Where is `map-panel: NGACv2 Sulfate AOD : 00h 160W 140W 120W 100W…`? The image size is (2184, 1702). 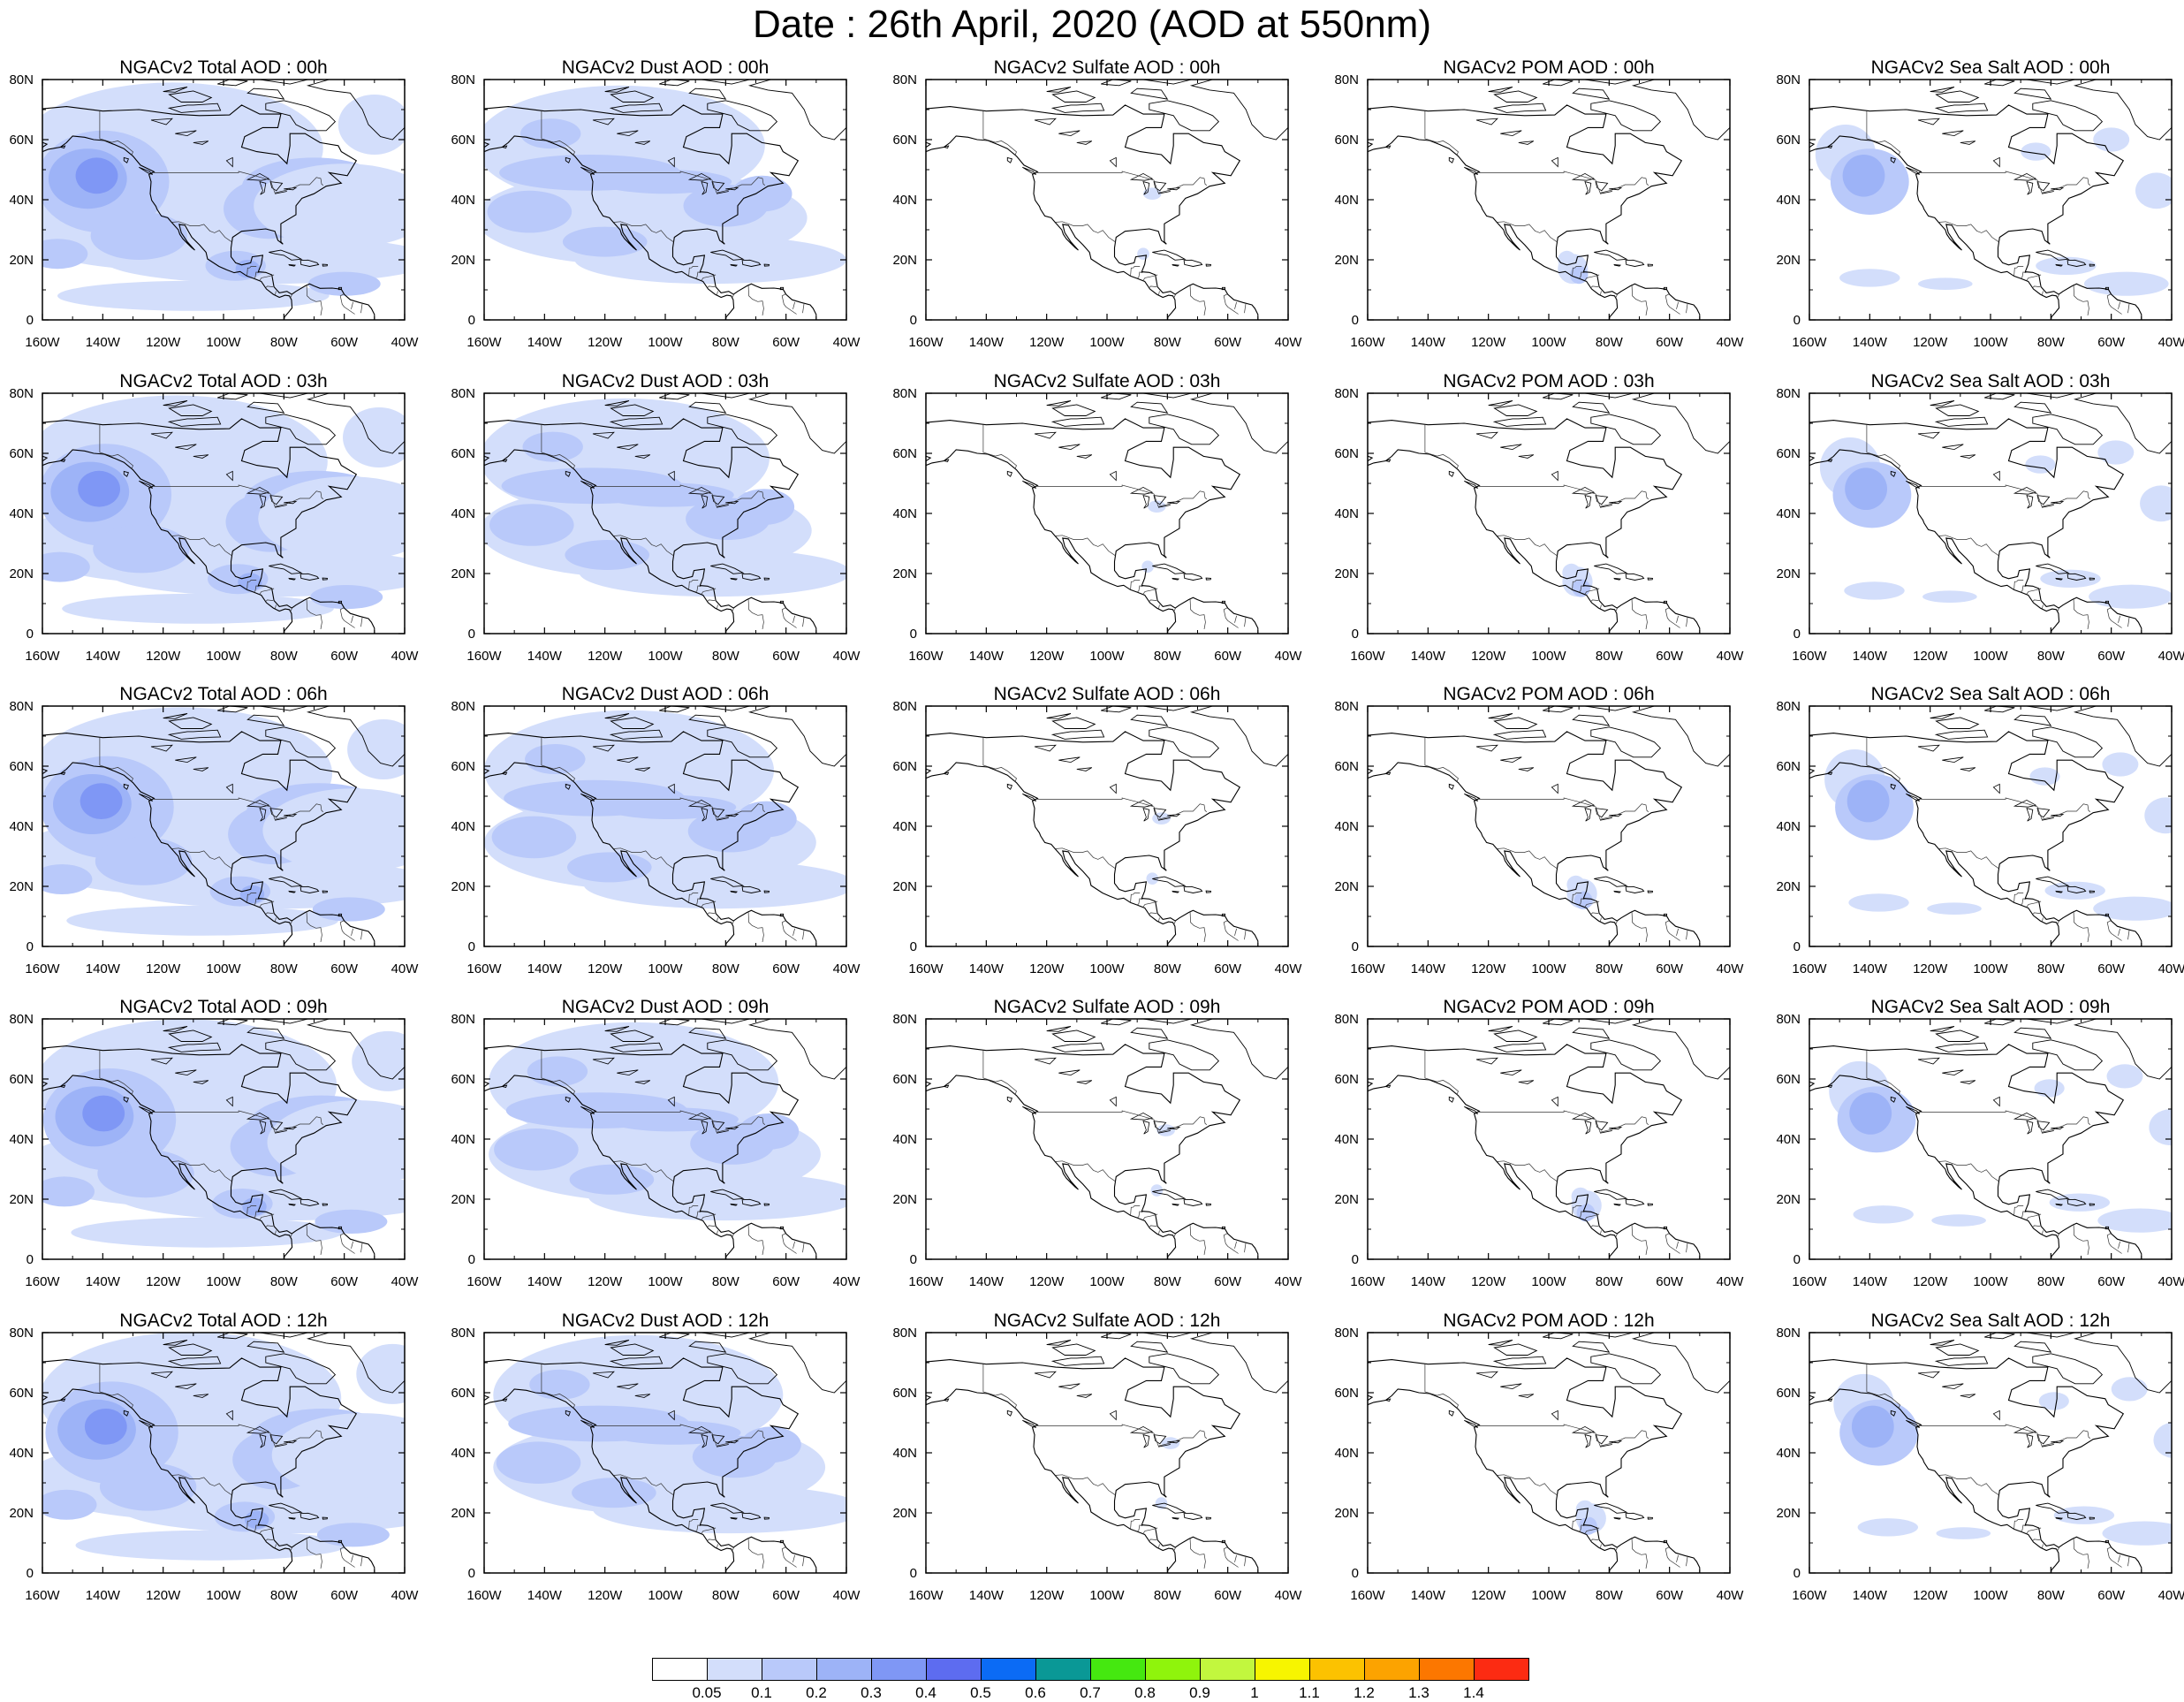 map-panel: NGACv2 Sulfate AOD : 00h 160W 140W 120W 100W… is located at coordinates (1104, 211).